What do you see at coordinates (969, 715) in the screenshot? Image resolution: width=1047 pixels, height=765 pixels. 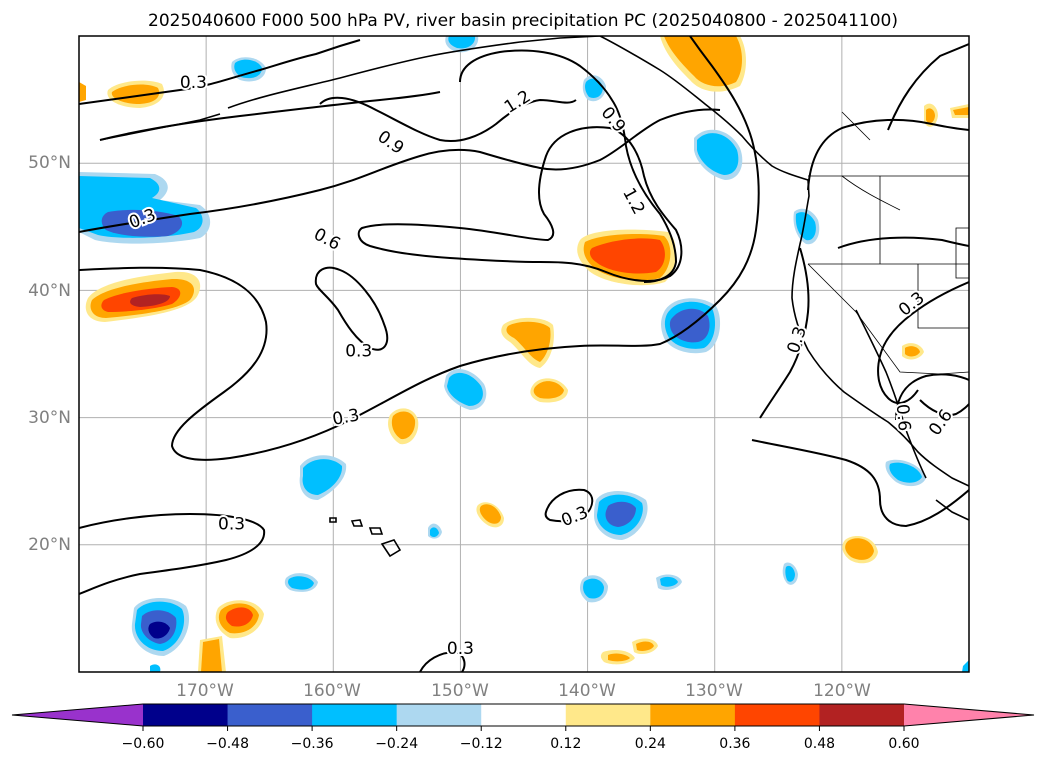 I see `colorbar-extend-max` at bounding box center [969, 715].